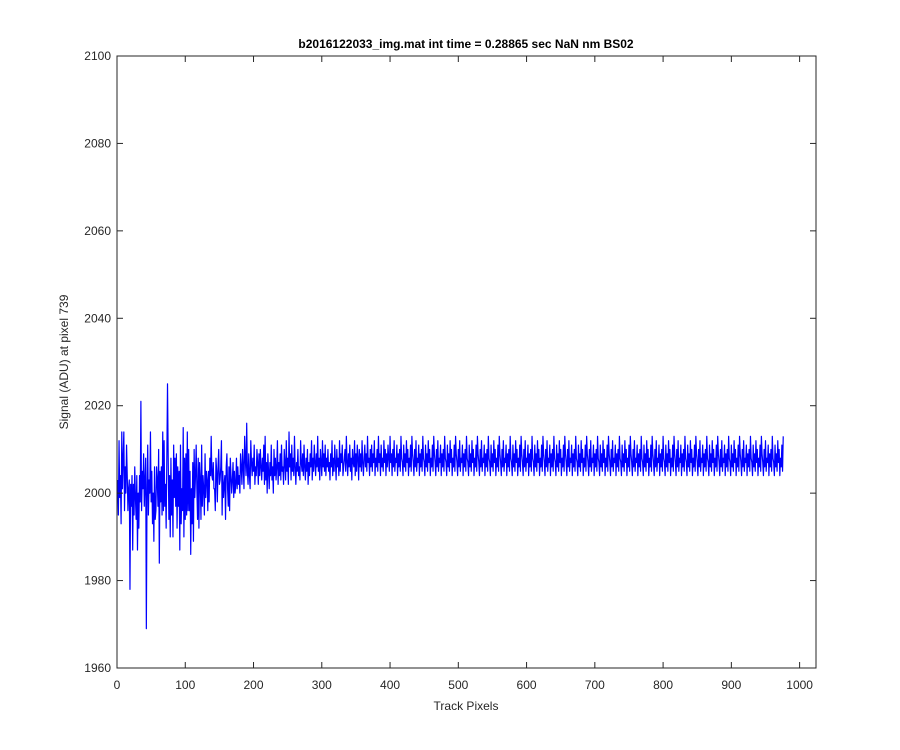 The height and width of the screenshot is (750, 900). I want to click on x-axis-label: Track Pixels, so click(466, 706).